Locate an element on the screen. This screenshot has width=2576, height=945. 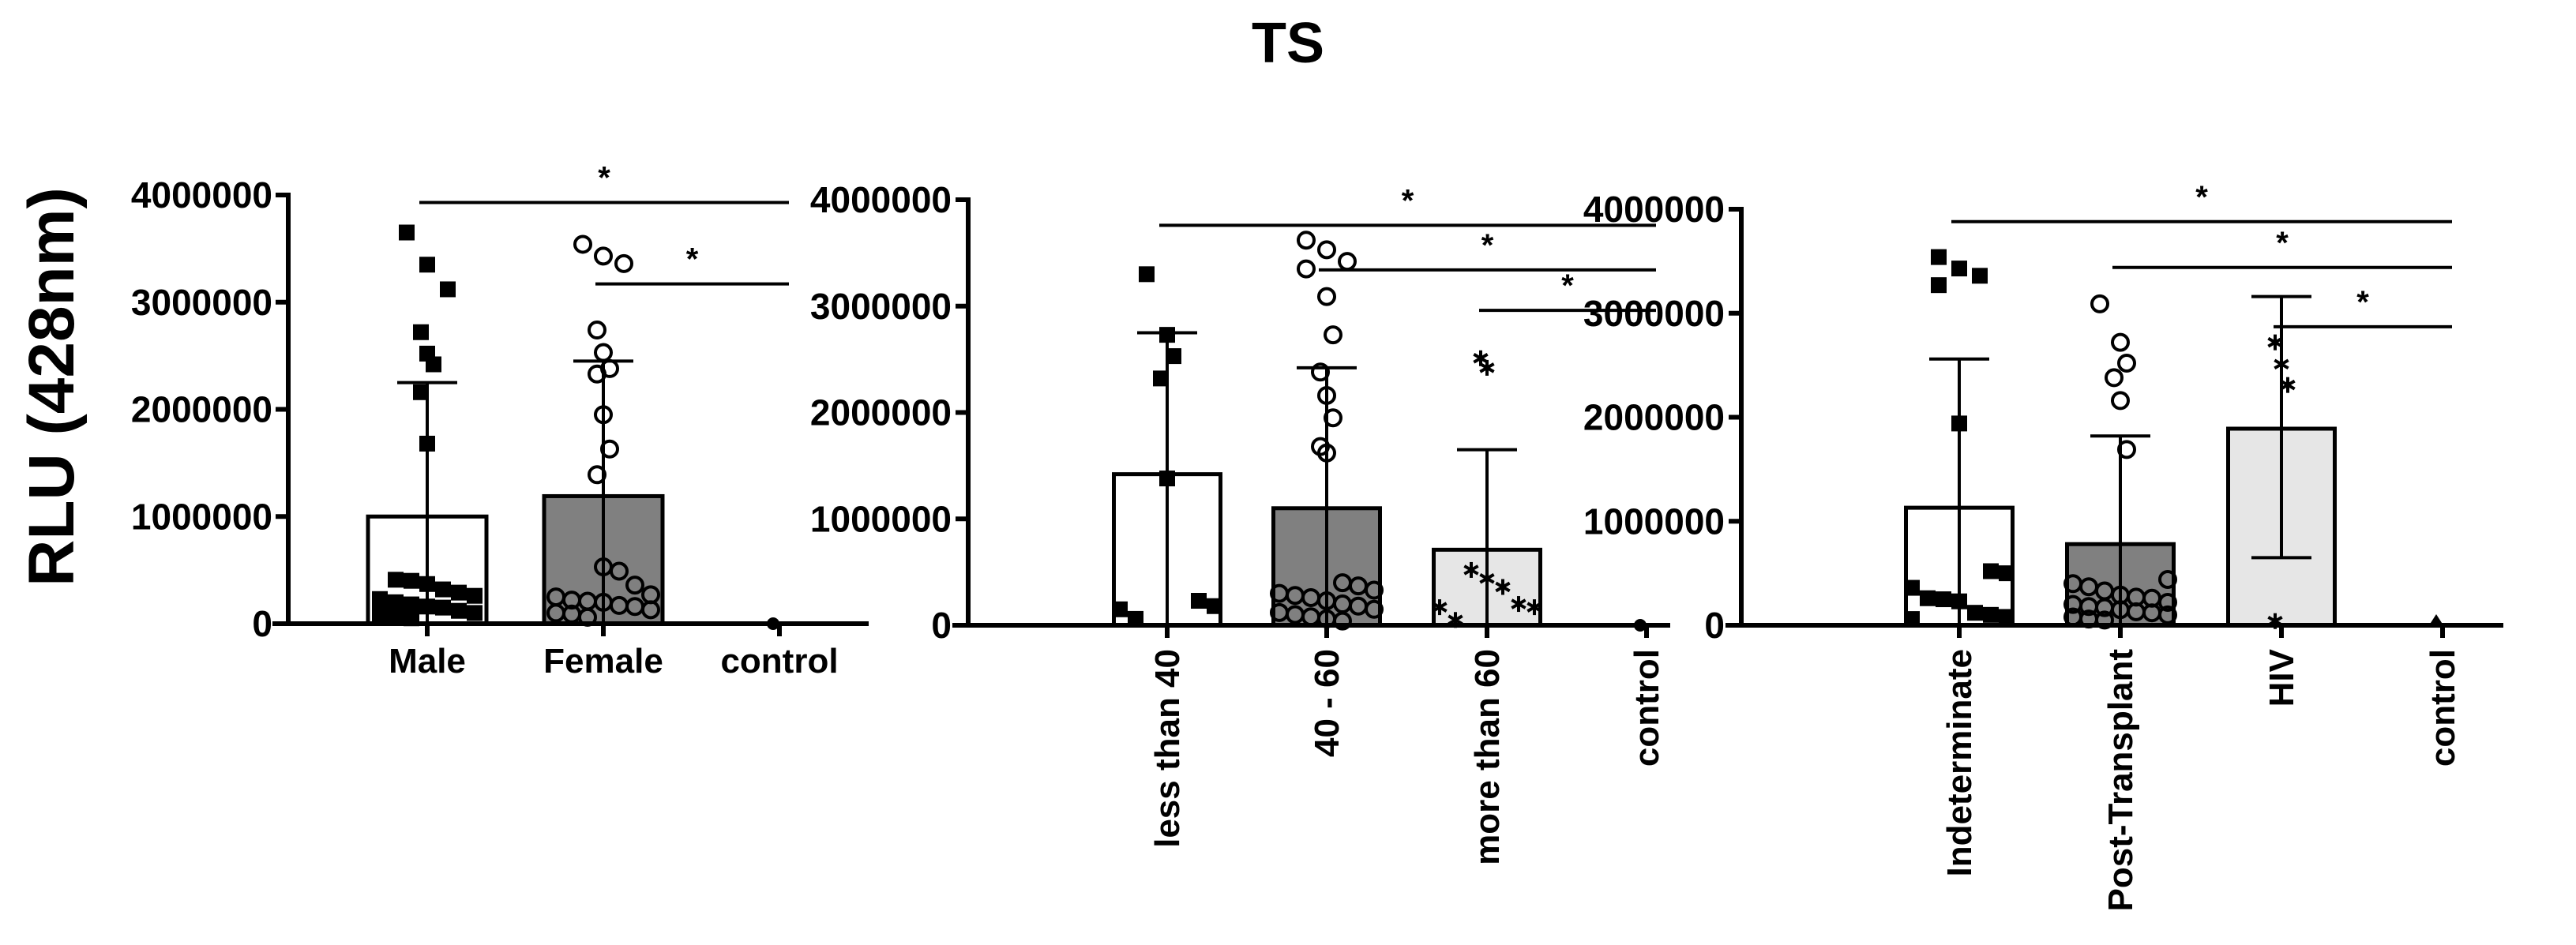
category-label: 40 - 60 is located at coordinates (1327, 703).